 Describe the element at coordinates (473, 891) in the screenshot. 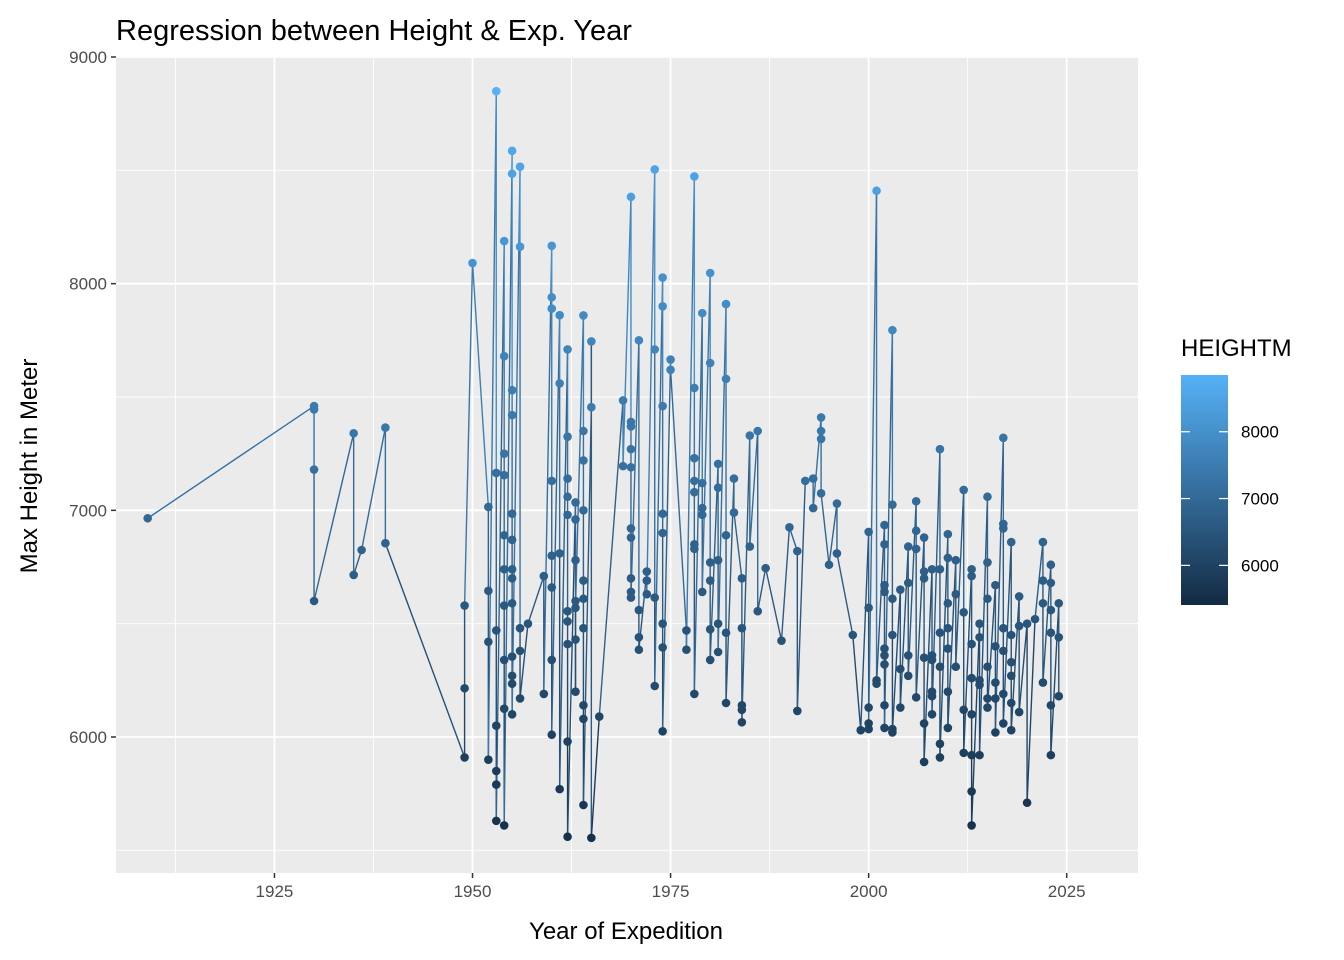

I see `x-tick-label: 1950` at that location.